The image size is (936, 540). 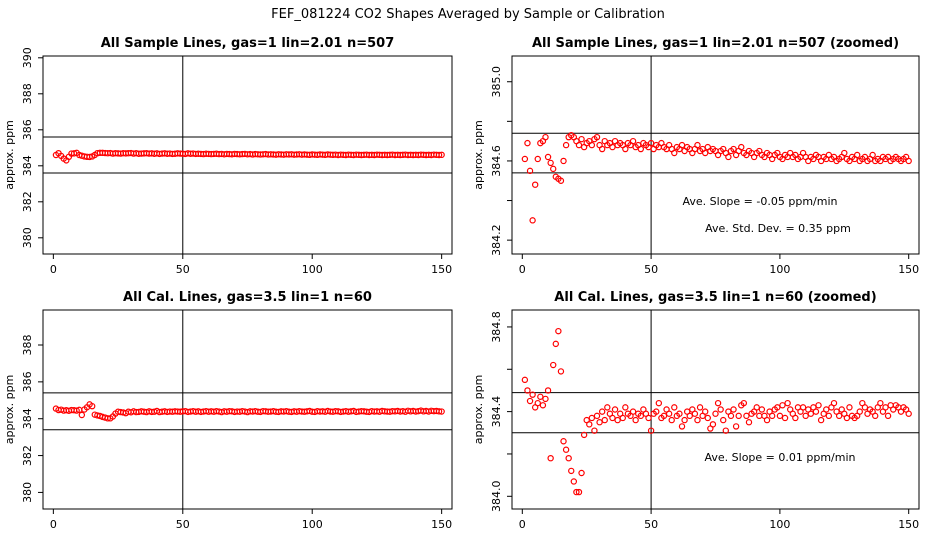 I want to click on sample-lines-zoomed-xtick-label-1: 50, so click(x=651, y=269).